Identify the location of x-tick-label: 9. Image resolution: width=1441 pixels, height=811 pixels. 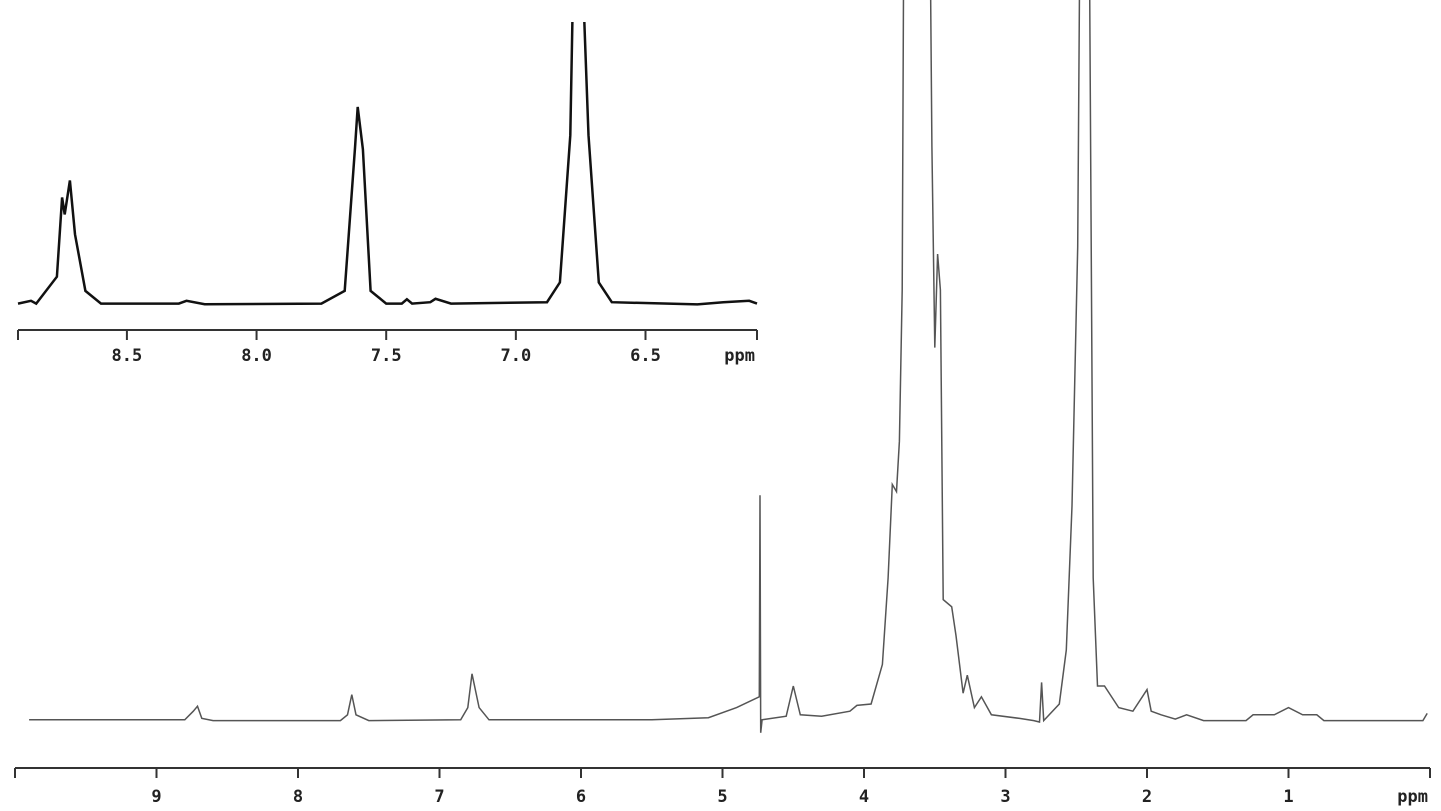
(156, 797).